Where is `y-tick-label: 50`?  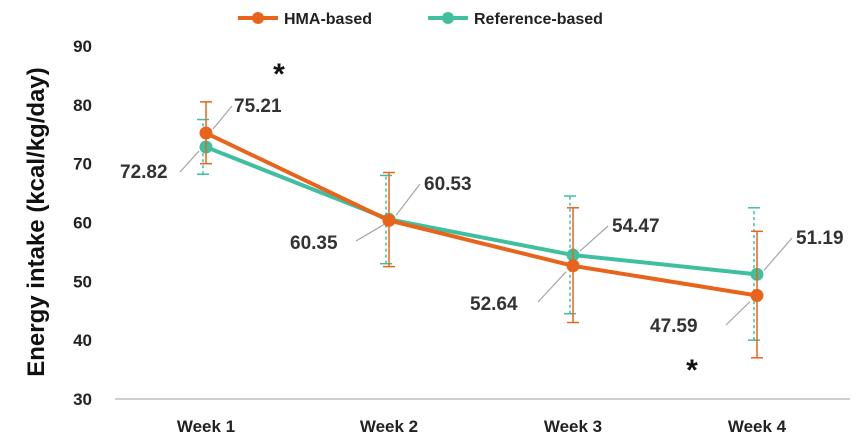 y-tick-label: 50 is located at coordinates (82, 281).